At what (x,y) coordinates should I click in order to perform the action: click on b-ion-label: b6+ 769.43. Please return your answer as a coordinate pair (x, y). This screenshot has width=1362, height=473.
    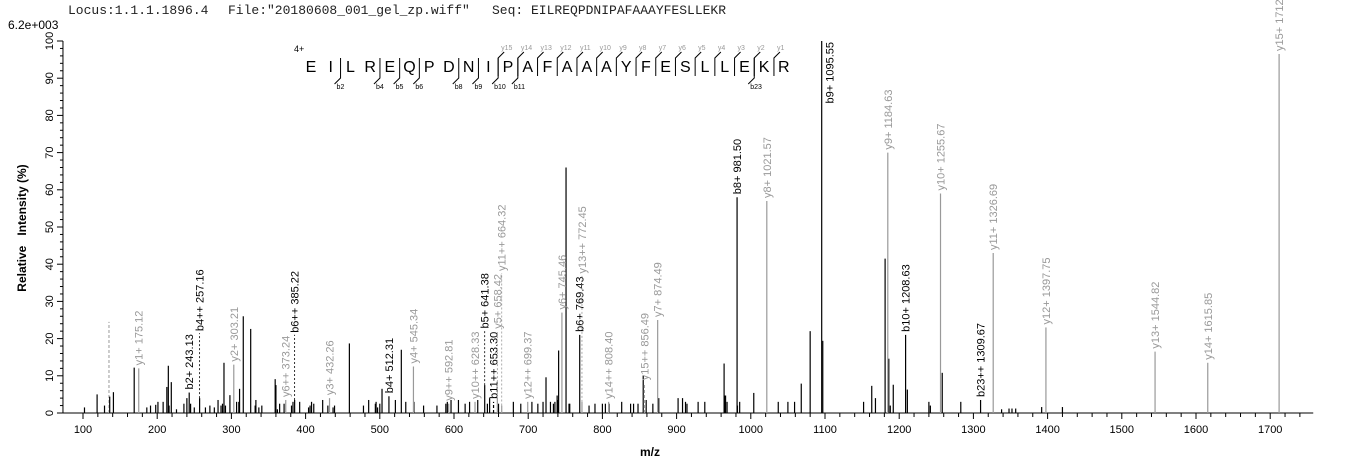
    Looking at the image, I should click on (581, 304).